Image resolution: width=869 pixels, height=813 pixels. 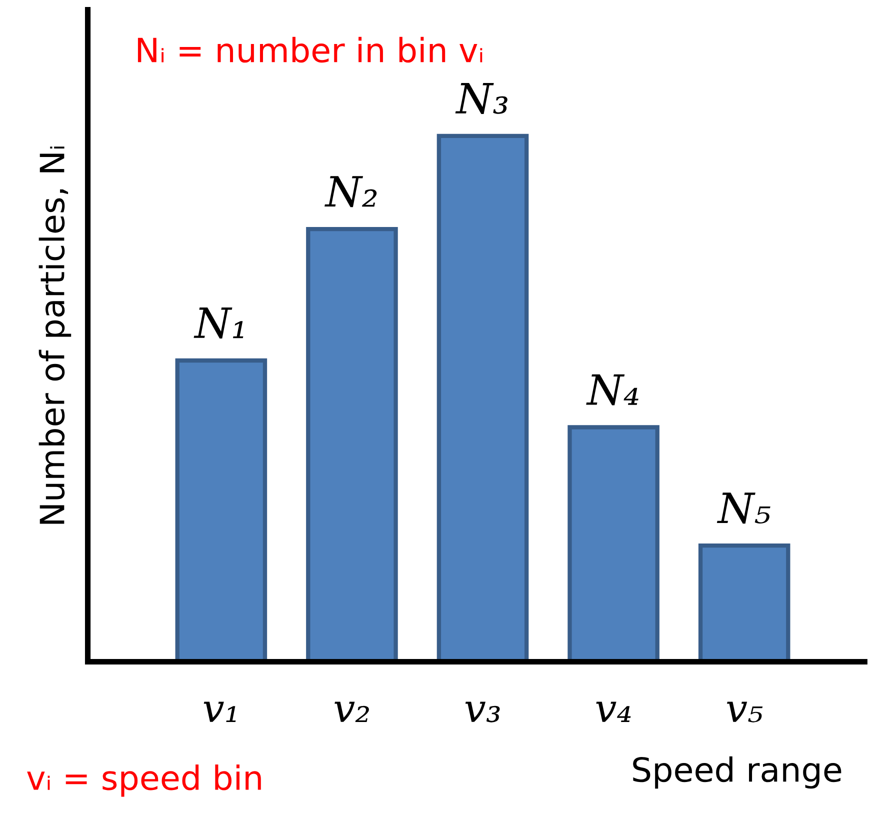 I want to click on x-tick-label: v₁, so click(x=220, y=712).